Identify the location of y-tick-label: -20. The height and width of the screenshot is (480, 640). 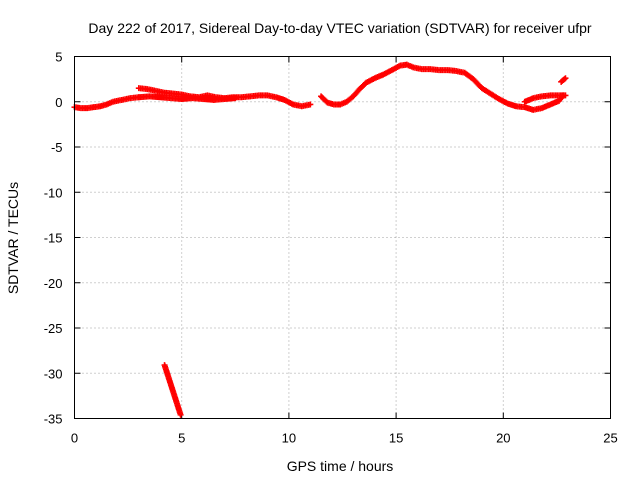
(53, 283).